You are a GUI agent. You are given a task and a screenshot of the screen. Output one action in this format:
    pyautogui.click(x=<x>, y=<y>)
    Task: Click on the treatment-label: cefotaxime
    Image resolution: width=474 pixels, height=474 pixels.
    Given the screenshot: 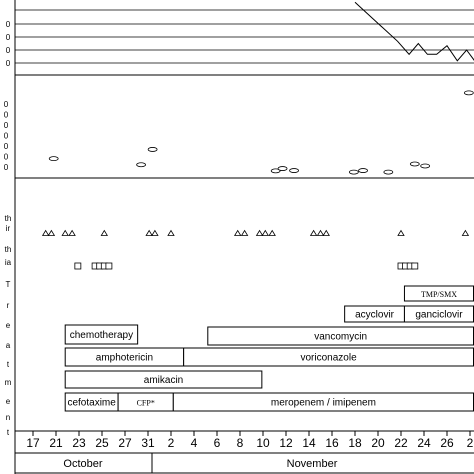 What is the action you would take?
    pyautogui.click(x=91, y=403)
    